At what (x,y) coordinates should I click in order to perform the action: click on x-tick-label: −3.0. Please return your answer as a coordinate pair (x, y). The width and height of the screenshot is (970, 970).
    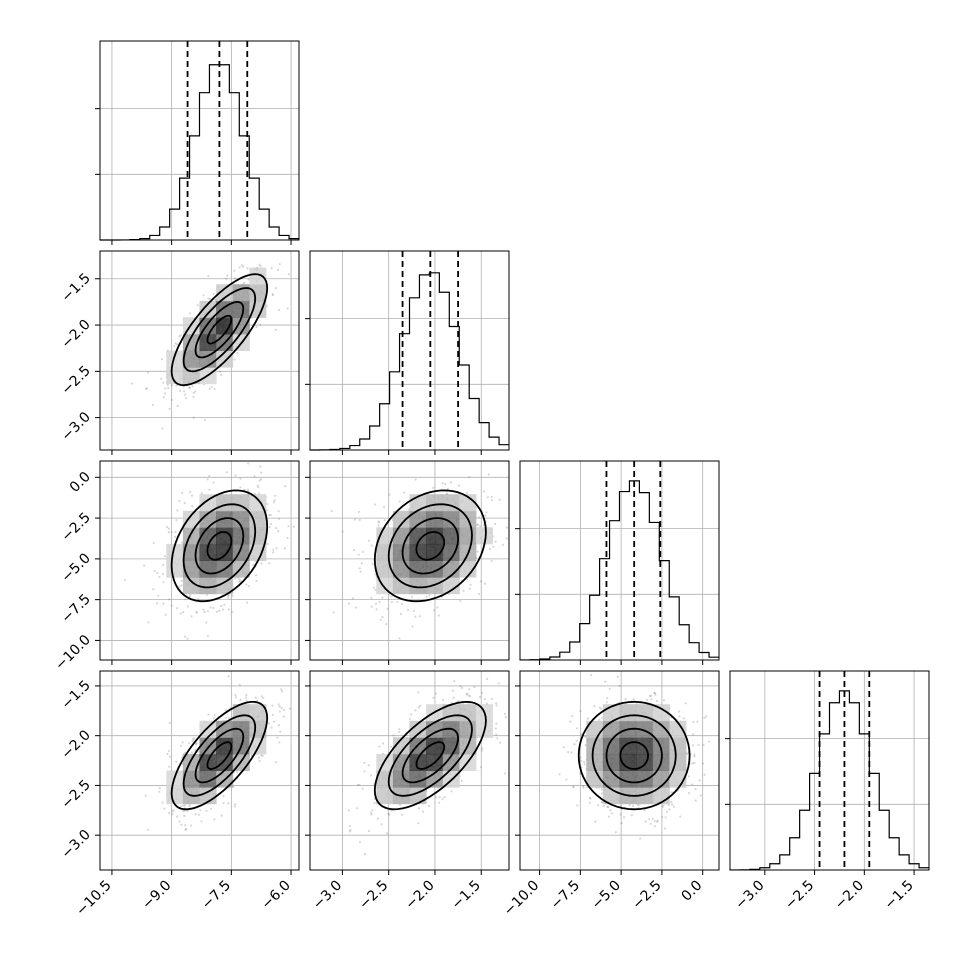
    Looking at the image, I should click on (327, 895).